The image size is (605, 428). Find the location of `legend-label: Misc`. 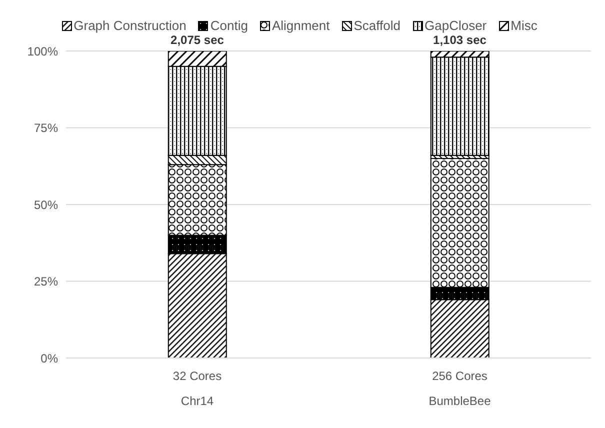

legend-label: Misc is located at coordinates (524, 25).